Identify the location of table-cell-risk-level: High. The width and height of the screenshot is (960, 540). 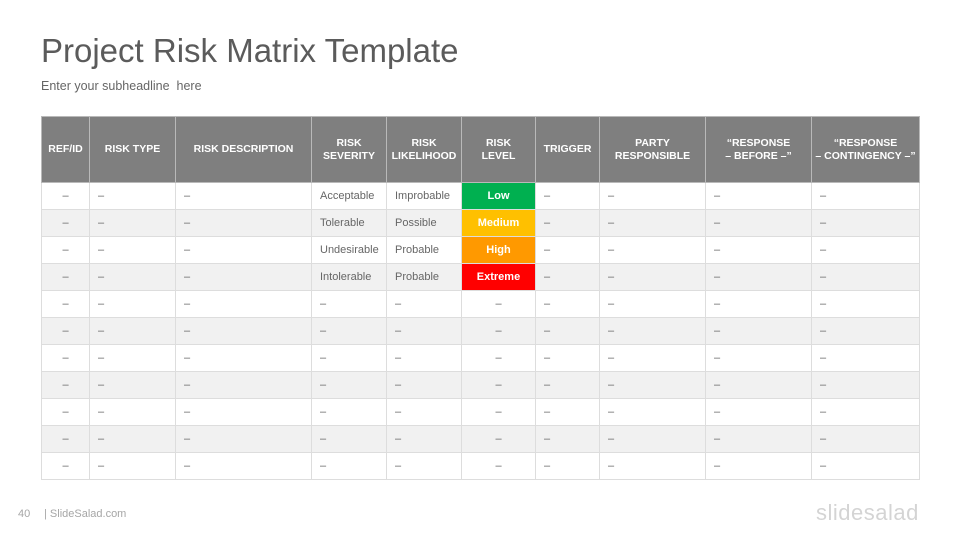
(498, 250).